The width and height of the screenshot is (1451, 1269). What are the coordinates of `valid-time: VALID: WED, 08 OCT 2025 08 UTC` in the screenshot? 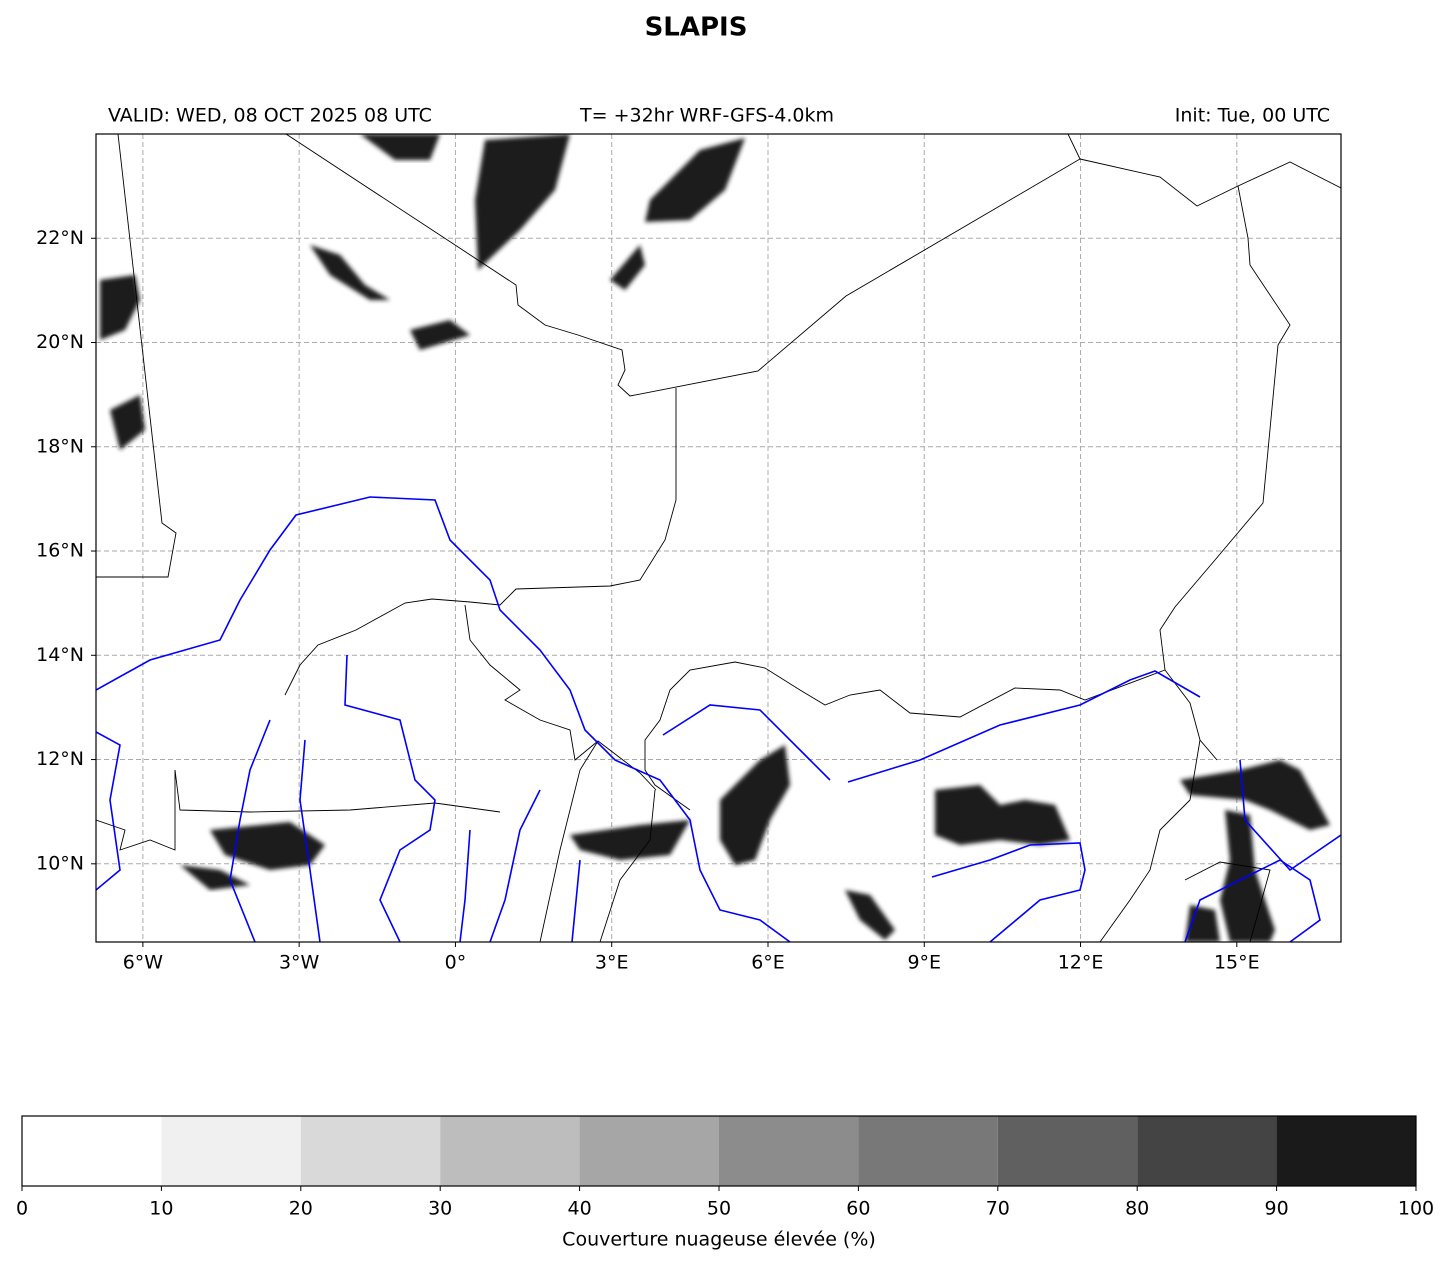 It's located at (270, 116).